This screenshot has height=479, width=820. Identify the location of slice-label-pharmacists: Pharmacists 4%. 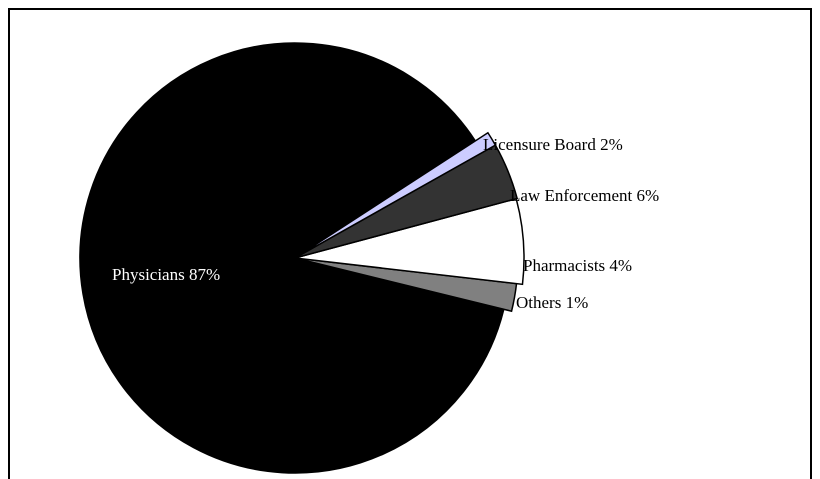
(577, 265).